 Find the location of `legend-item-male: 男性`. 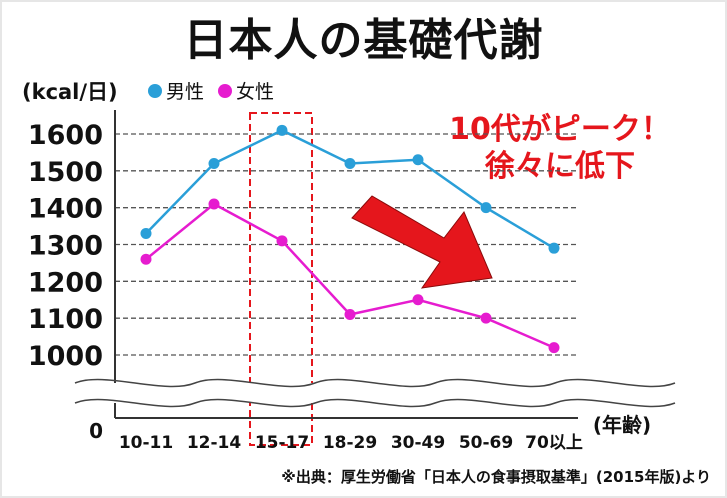

legend-item-male: 男性 is located at coordinates (176, 90).